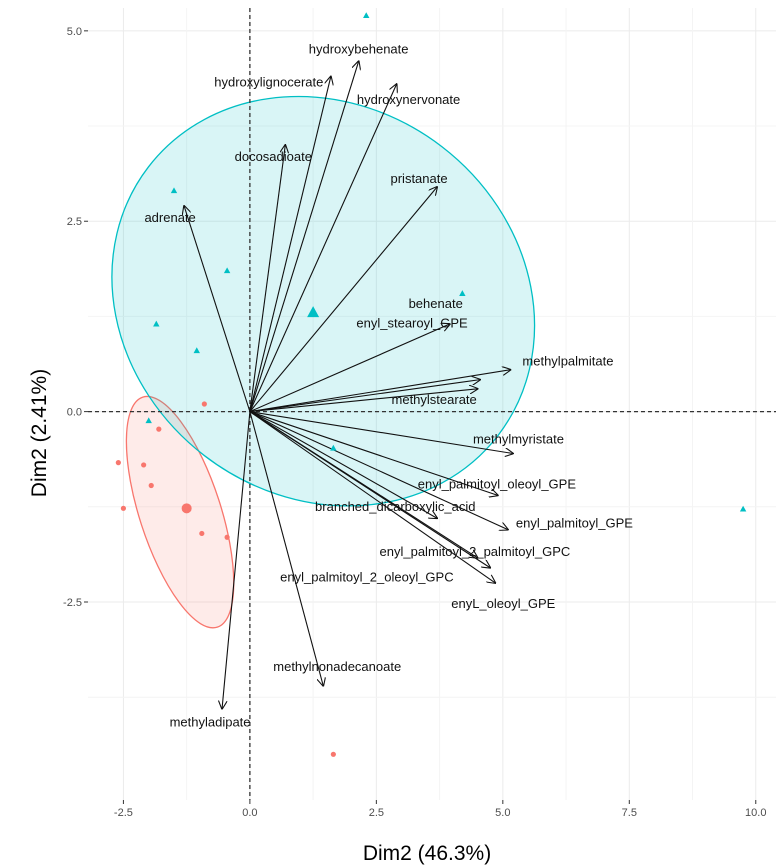 The width and height of the screenshot is (776, 867). I want to click on arrow-enyl_stearoyl_GPE, so click(364, 396).